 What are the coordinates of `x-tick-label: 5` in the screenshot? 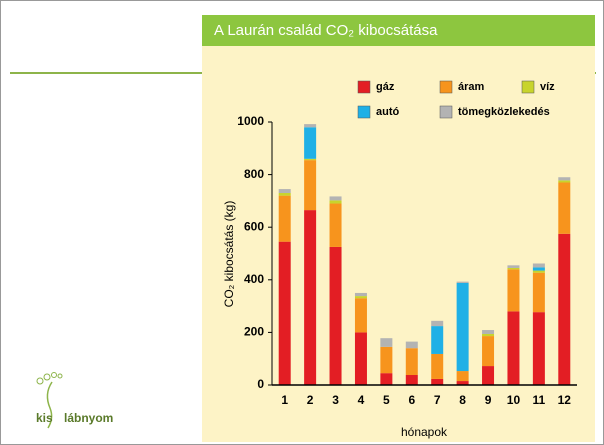 It's located at (386, 400).